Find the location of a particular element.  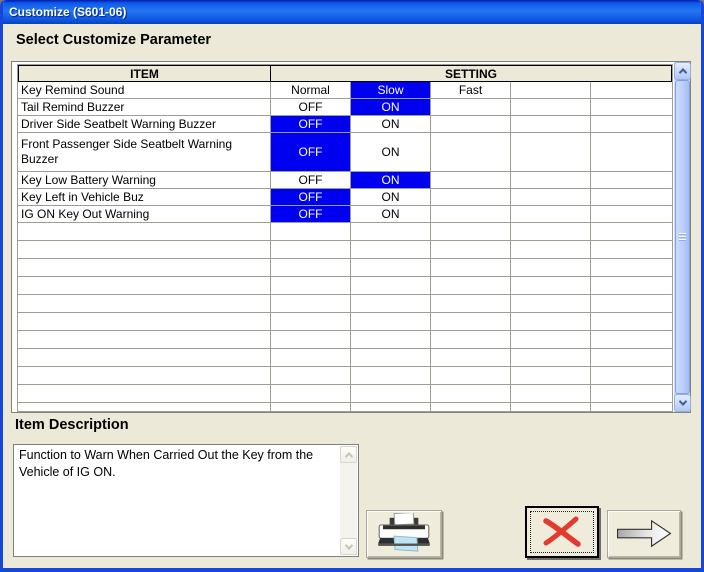

description-scroll-down-button is located at coordinates (348, 546).